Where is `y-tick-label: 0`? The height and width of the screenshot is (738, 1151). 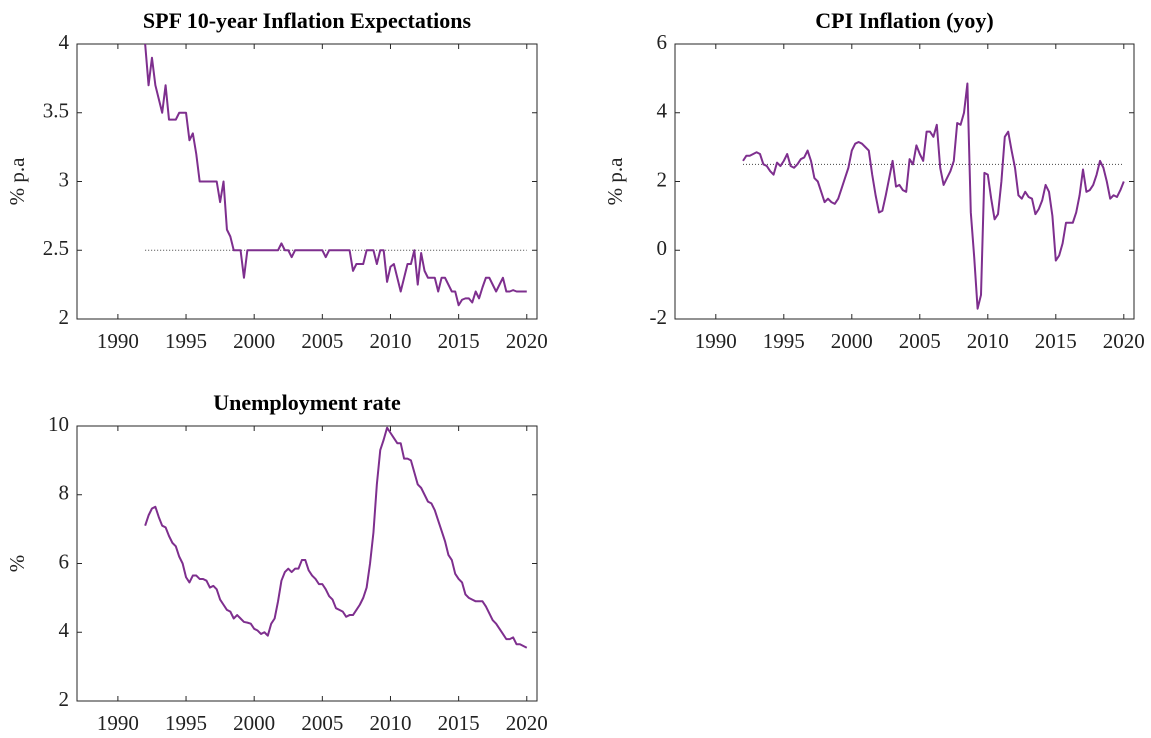
y-tick-label: 0 is located at coordinates (662, 248).